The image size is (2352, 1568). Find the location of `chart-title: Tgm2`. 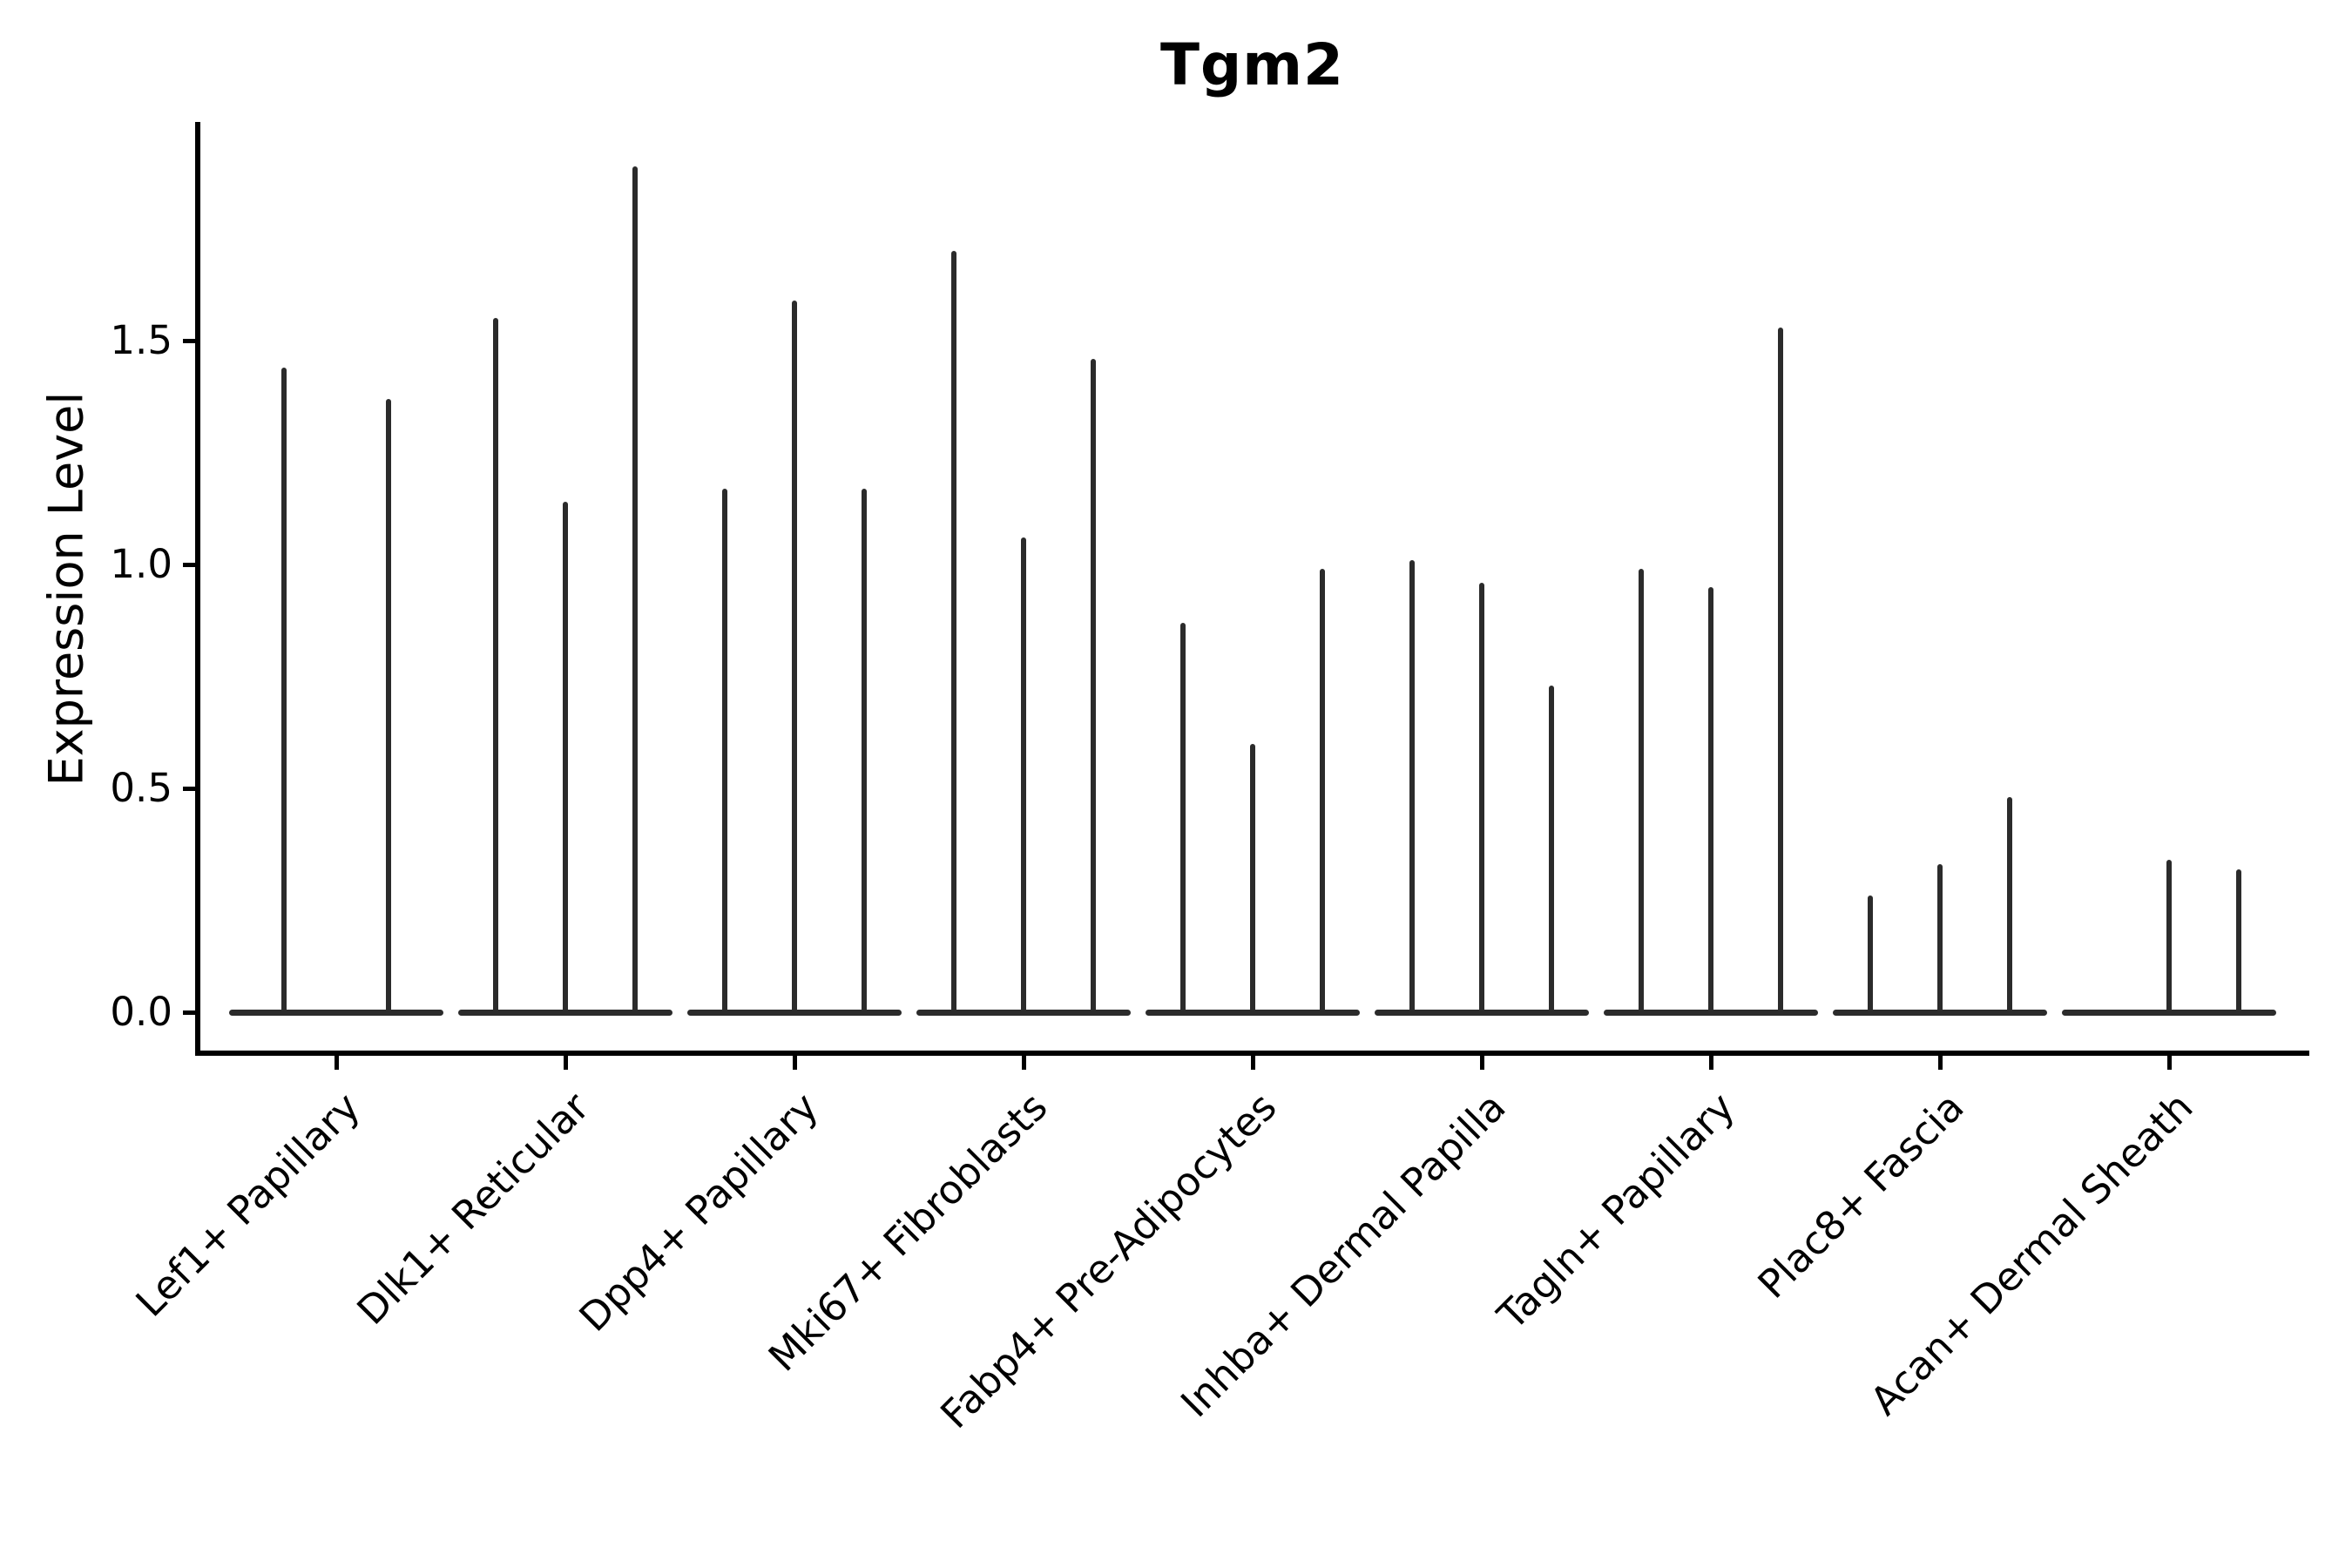

chart-title: Tgm2 is located at coordinates (1252, 64).